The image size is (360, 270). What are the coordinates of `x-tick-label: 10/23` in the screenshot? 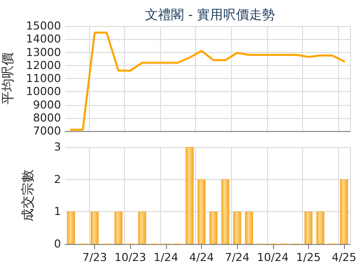 It's located at (130, 257).